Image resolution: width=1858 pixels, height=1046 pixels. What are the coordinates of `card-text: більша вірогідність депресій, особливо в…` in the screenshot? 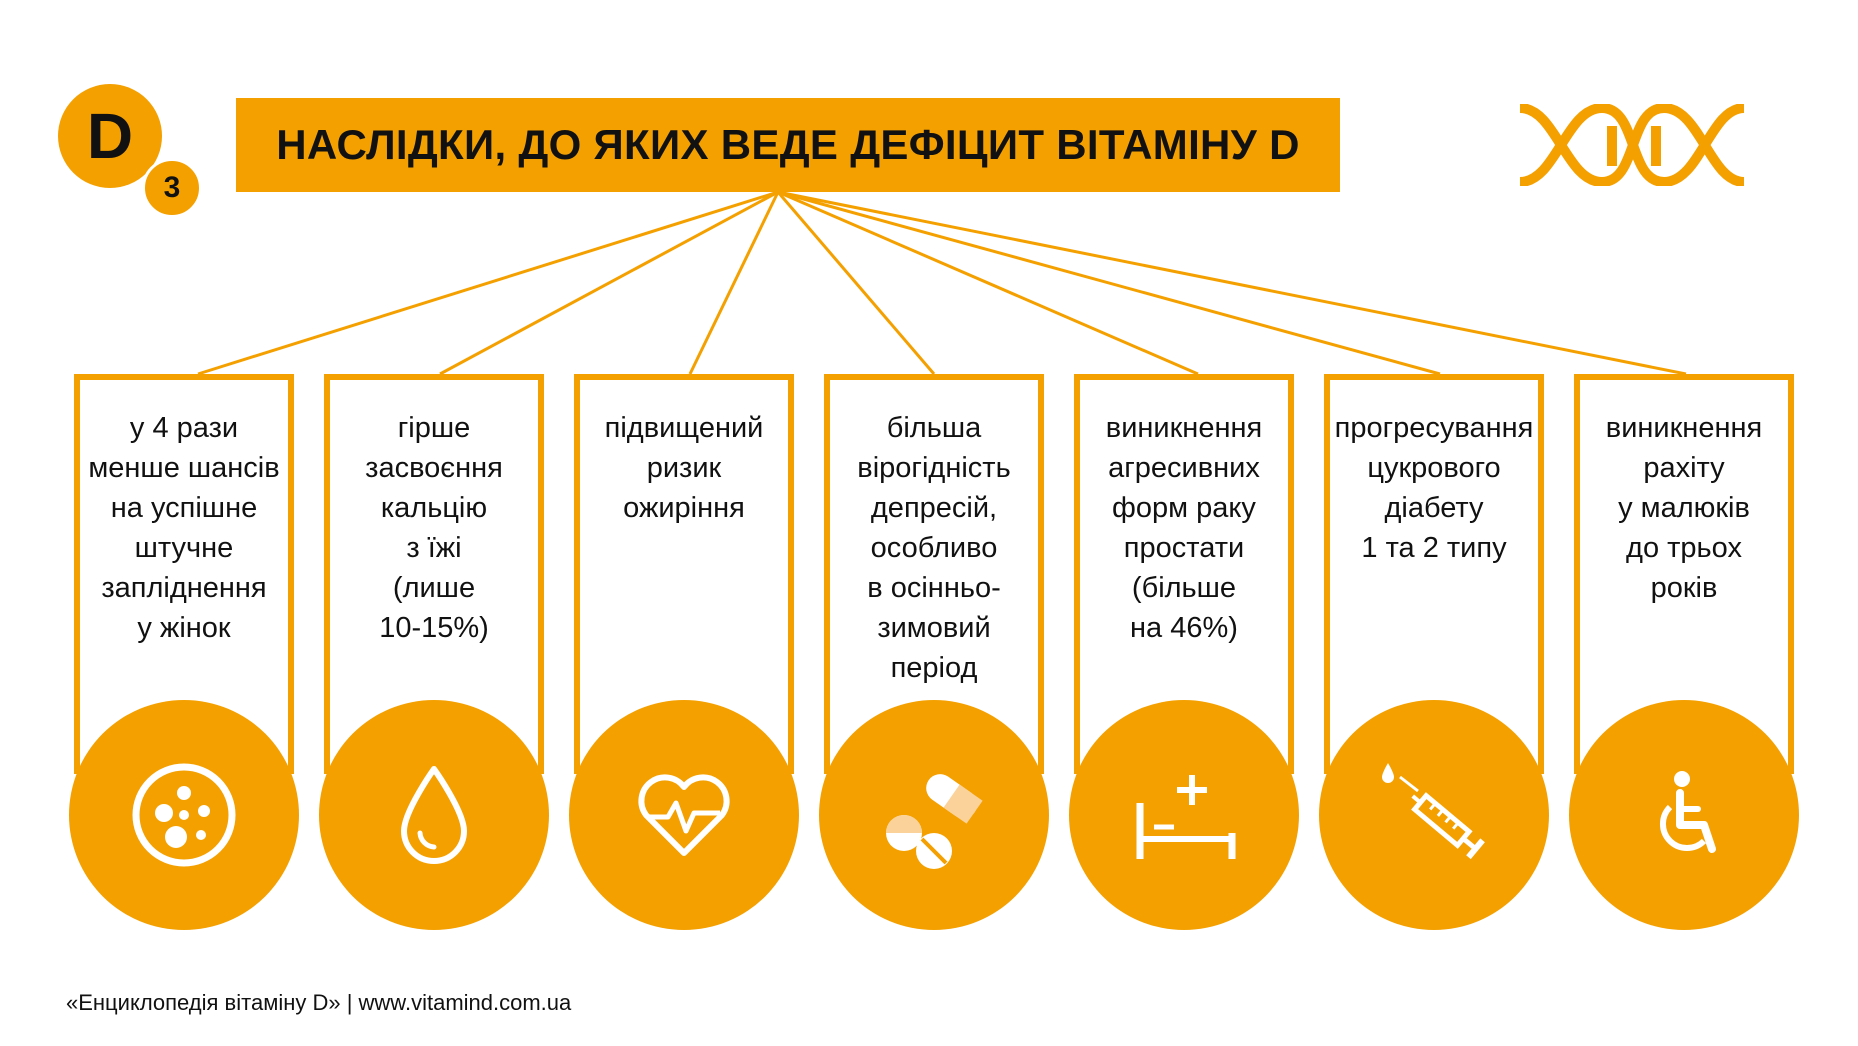 It's located at (934, 548).